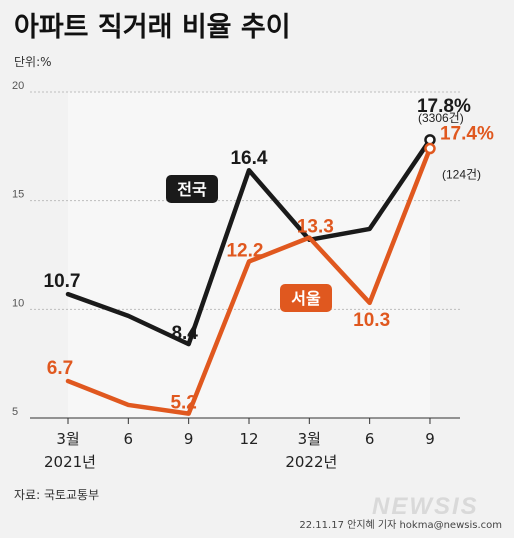 The image size is (514, 538). Describe the element at coordinates (56, 495) in the screenshot. I see `source-note: 자료: 국토교통부` at that location.